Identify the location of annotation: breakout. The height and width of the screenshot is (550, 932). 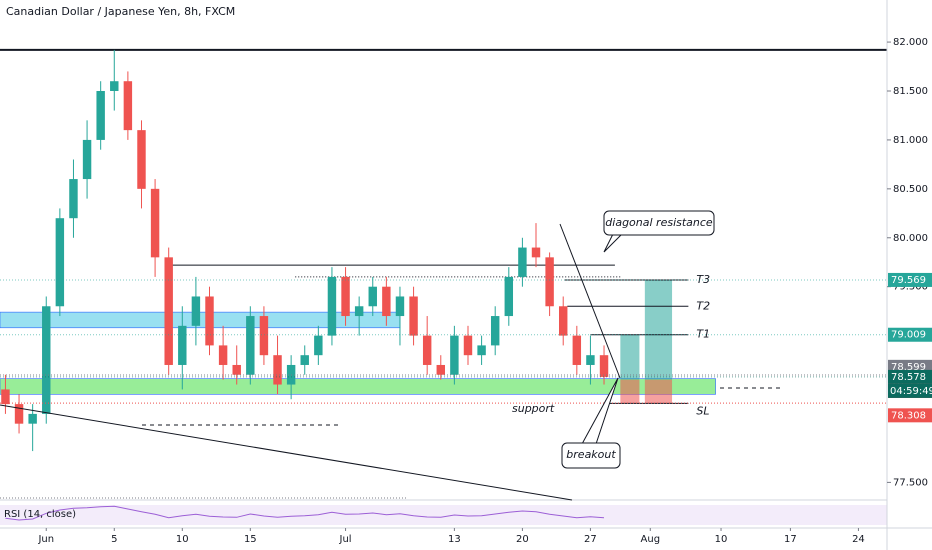
(591, 454).